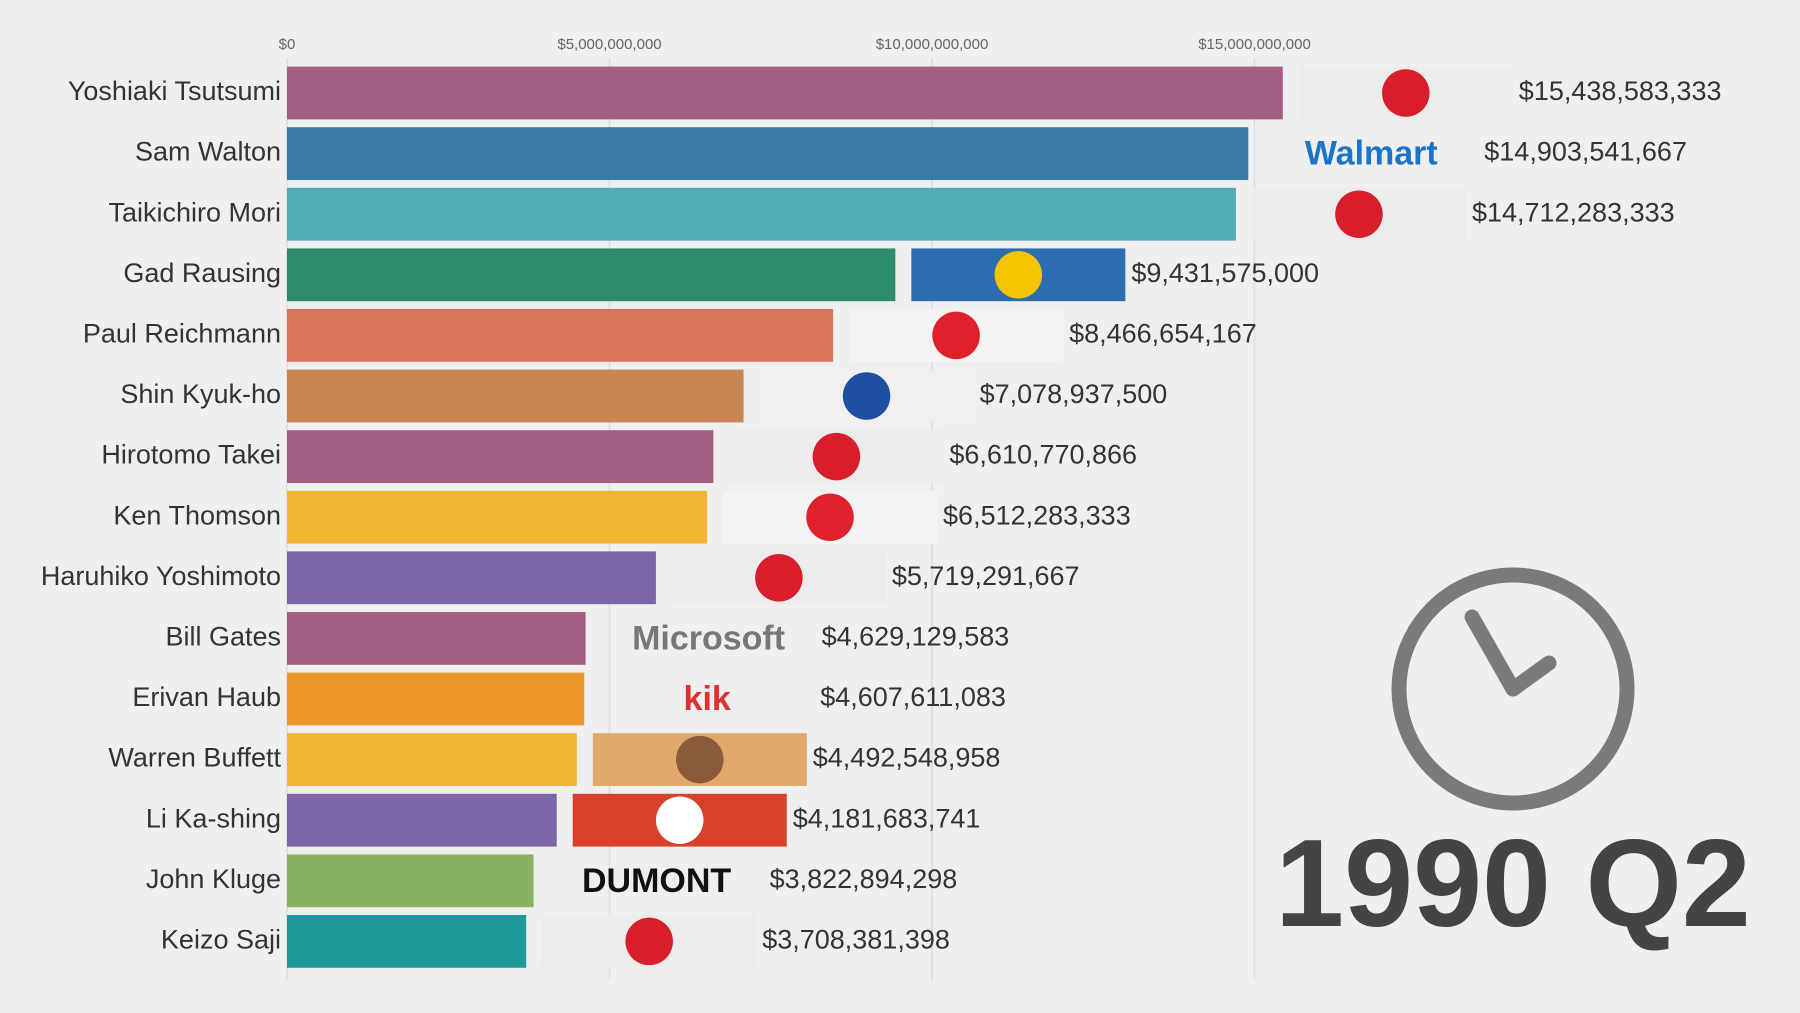 This screenshot has height=1013, width=1800. I want to click on x-tick-label: $15,000,000,000, so click(1254, 44).